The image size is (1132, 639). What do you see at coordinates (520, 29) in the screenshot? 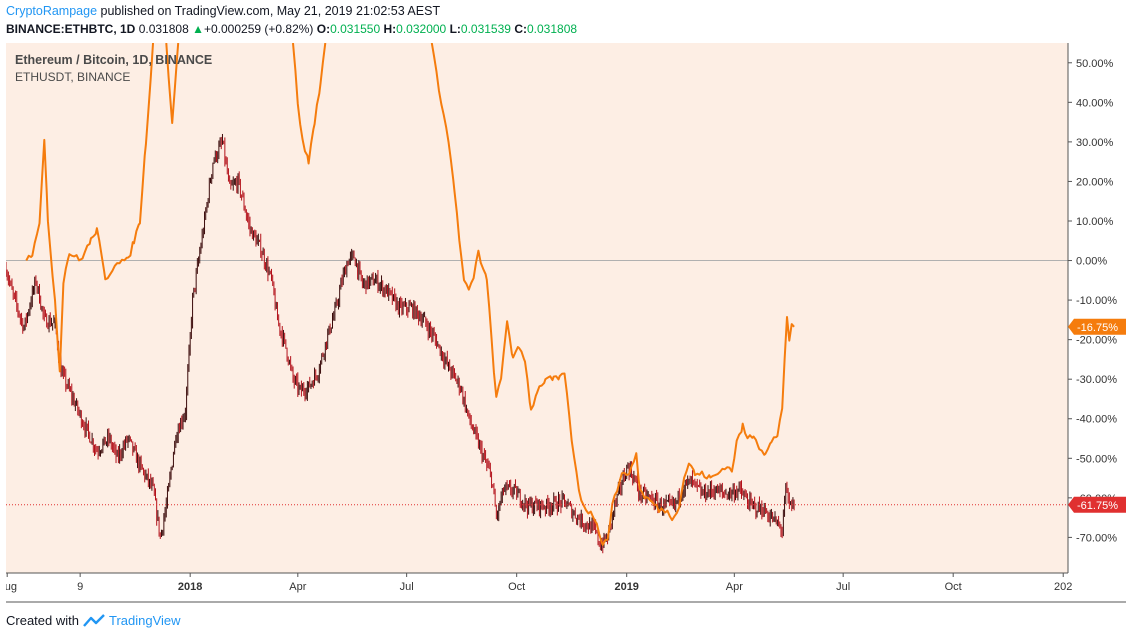
I see `close-label: C:` at bounding box center [520, 29].